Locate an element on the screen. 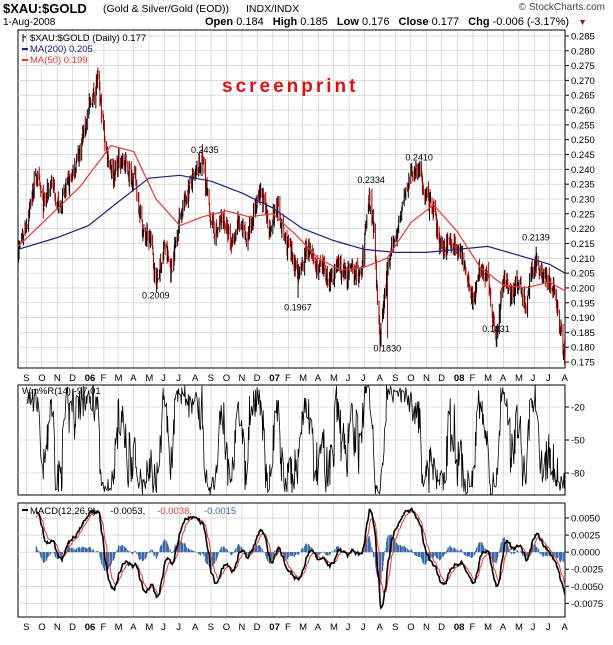 This screenshot has width=613, height=645. y-tick-label: -50 is located at coordinates (578, 441).